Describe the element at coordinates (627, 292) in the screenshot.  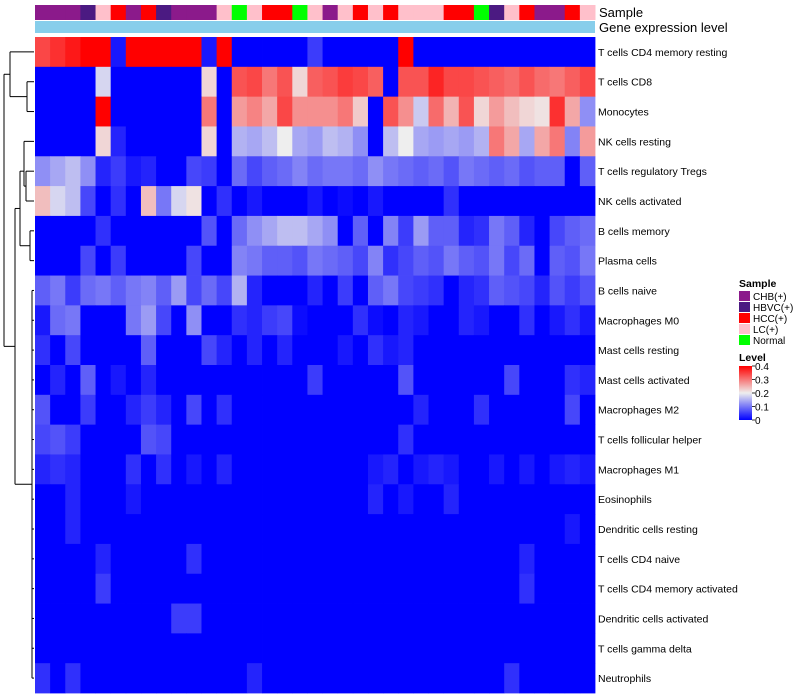
I see `row-label: B cells naive` at that location.